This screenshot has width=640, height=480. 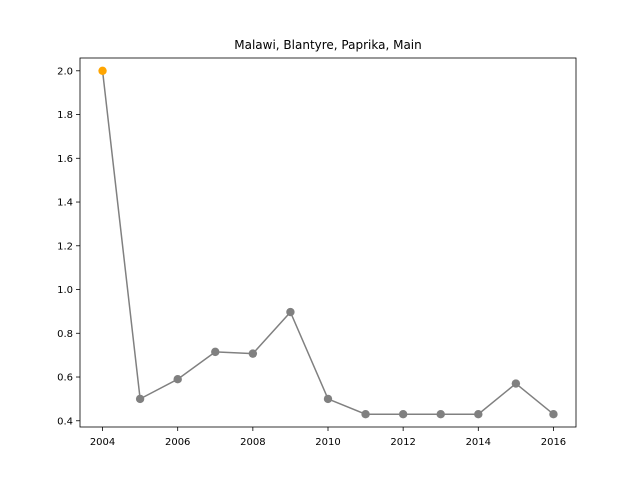 What do you see at coordinates (102, 70) in the screenshot?
I see `highlight-point` at bounding box center [102, 70].